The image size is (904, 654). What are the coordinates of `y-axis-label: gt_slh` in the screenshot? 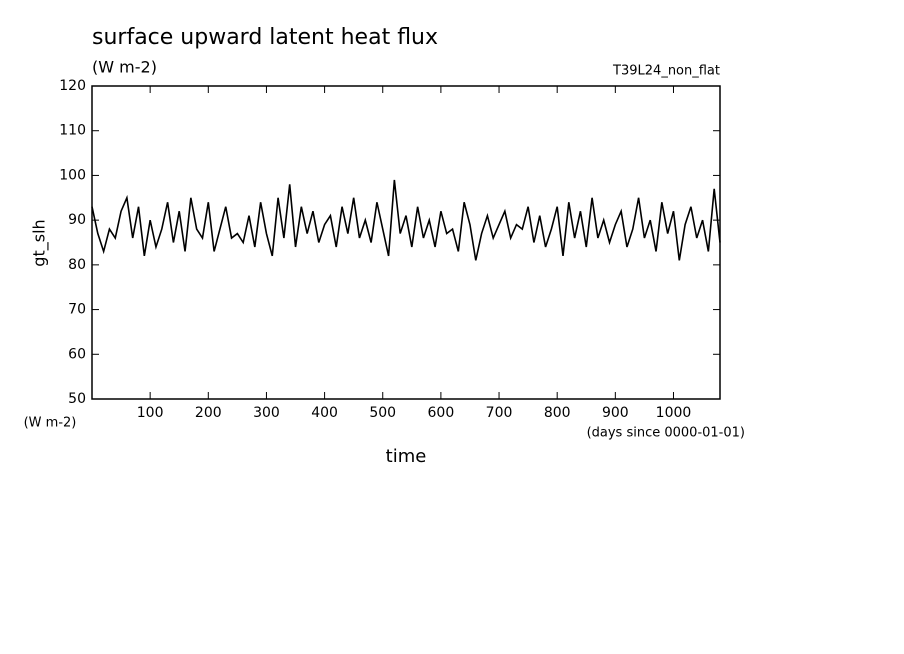 It's located at (40, 242).